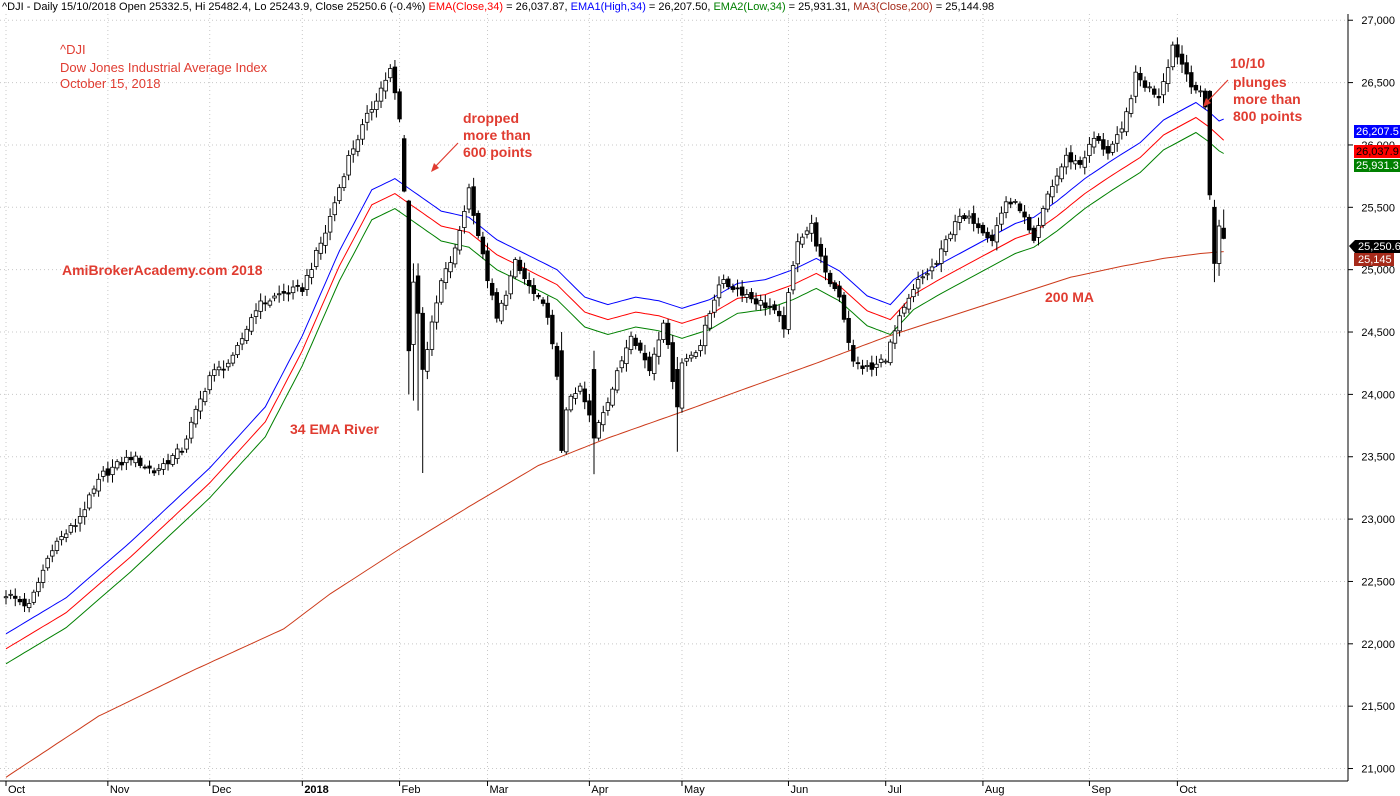 This screenshot has width=1400, height=796. What do you see at coordinates (799, 790) in the screenshot?
I see `x-tick-label: Jun` at bounding box center [799, 790].